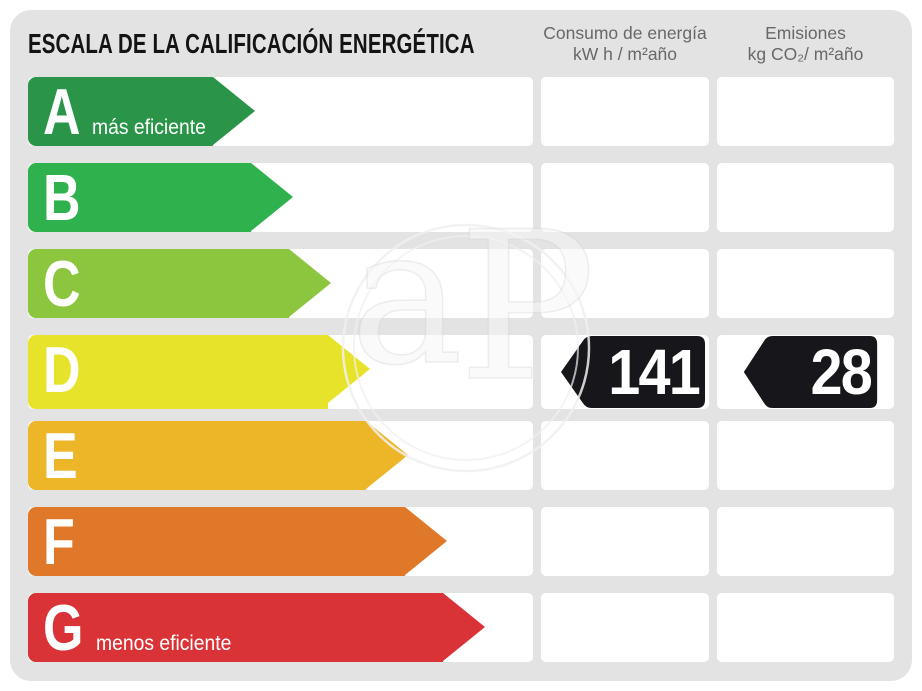 The width and height of the screenshot is (922, 691). Describe the element at coordinates (654, 372) in the screenshot. I see `consumo-value: 141` at that location.